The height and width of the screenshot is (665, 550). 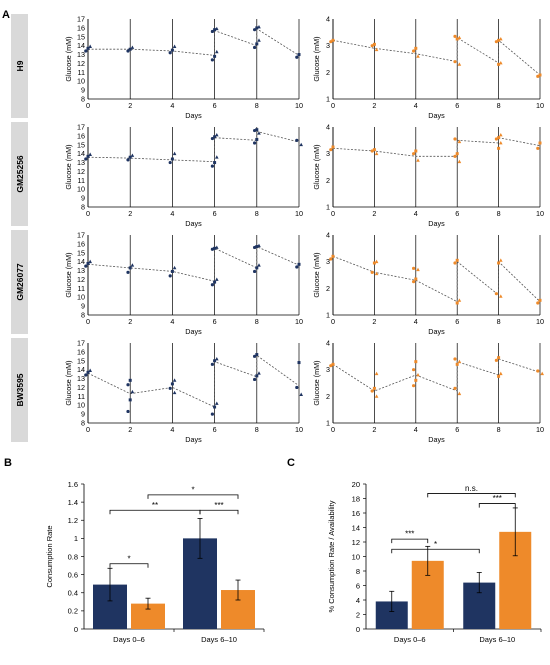 I want to click on y-tick-label: 15, so click(x=81, y=36).